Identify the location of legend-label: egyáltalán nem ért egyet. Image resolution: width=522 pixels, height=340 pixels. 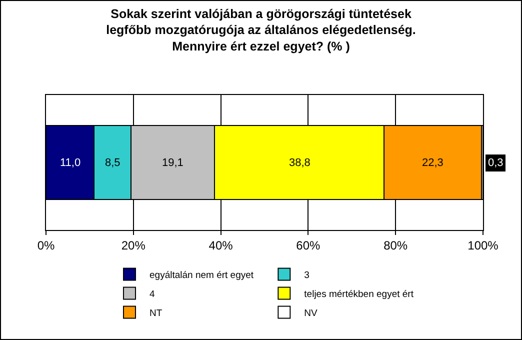
(202, 275).